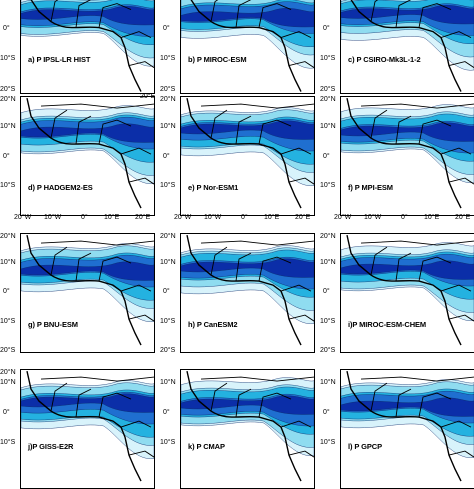  Describe the element at coordinates (213, 324) in the screenshot. I see `panel-label-h: h) P CanESM2` at that location.